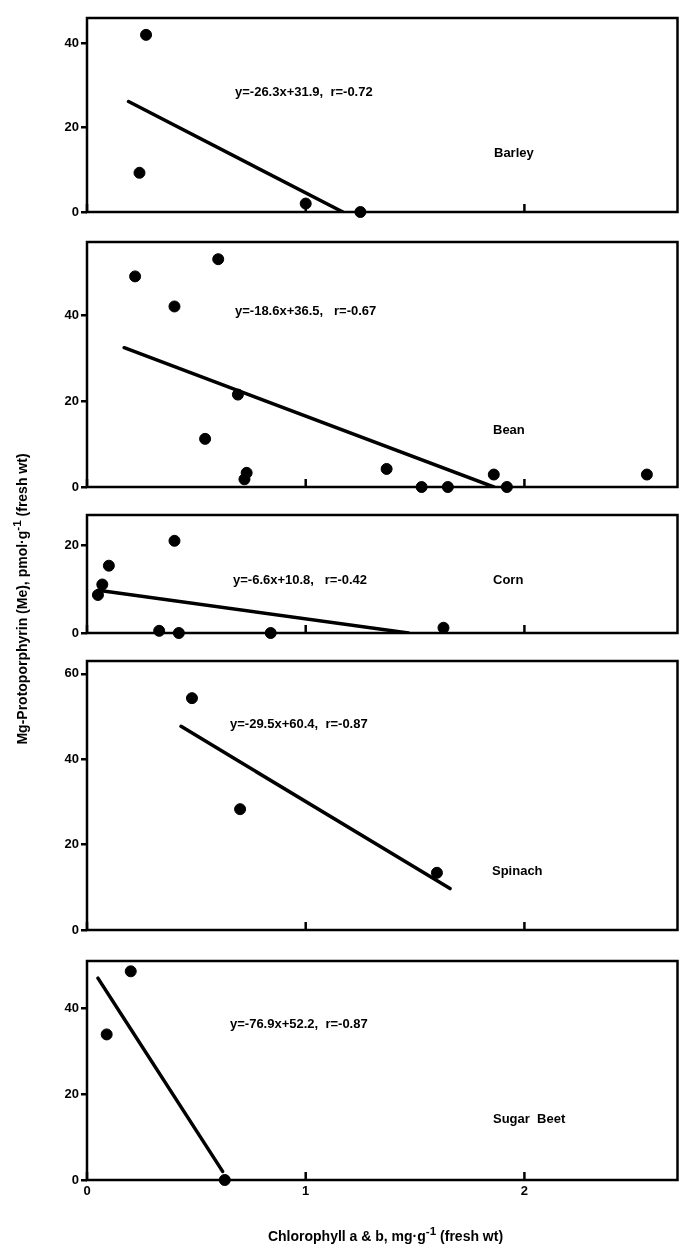 The width and height of the screenshot is (684, 1258). Describe the element at coordinates (517, 870) in the screenshot. I see `text: Spinach` at that location.